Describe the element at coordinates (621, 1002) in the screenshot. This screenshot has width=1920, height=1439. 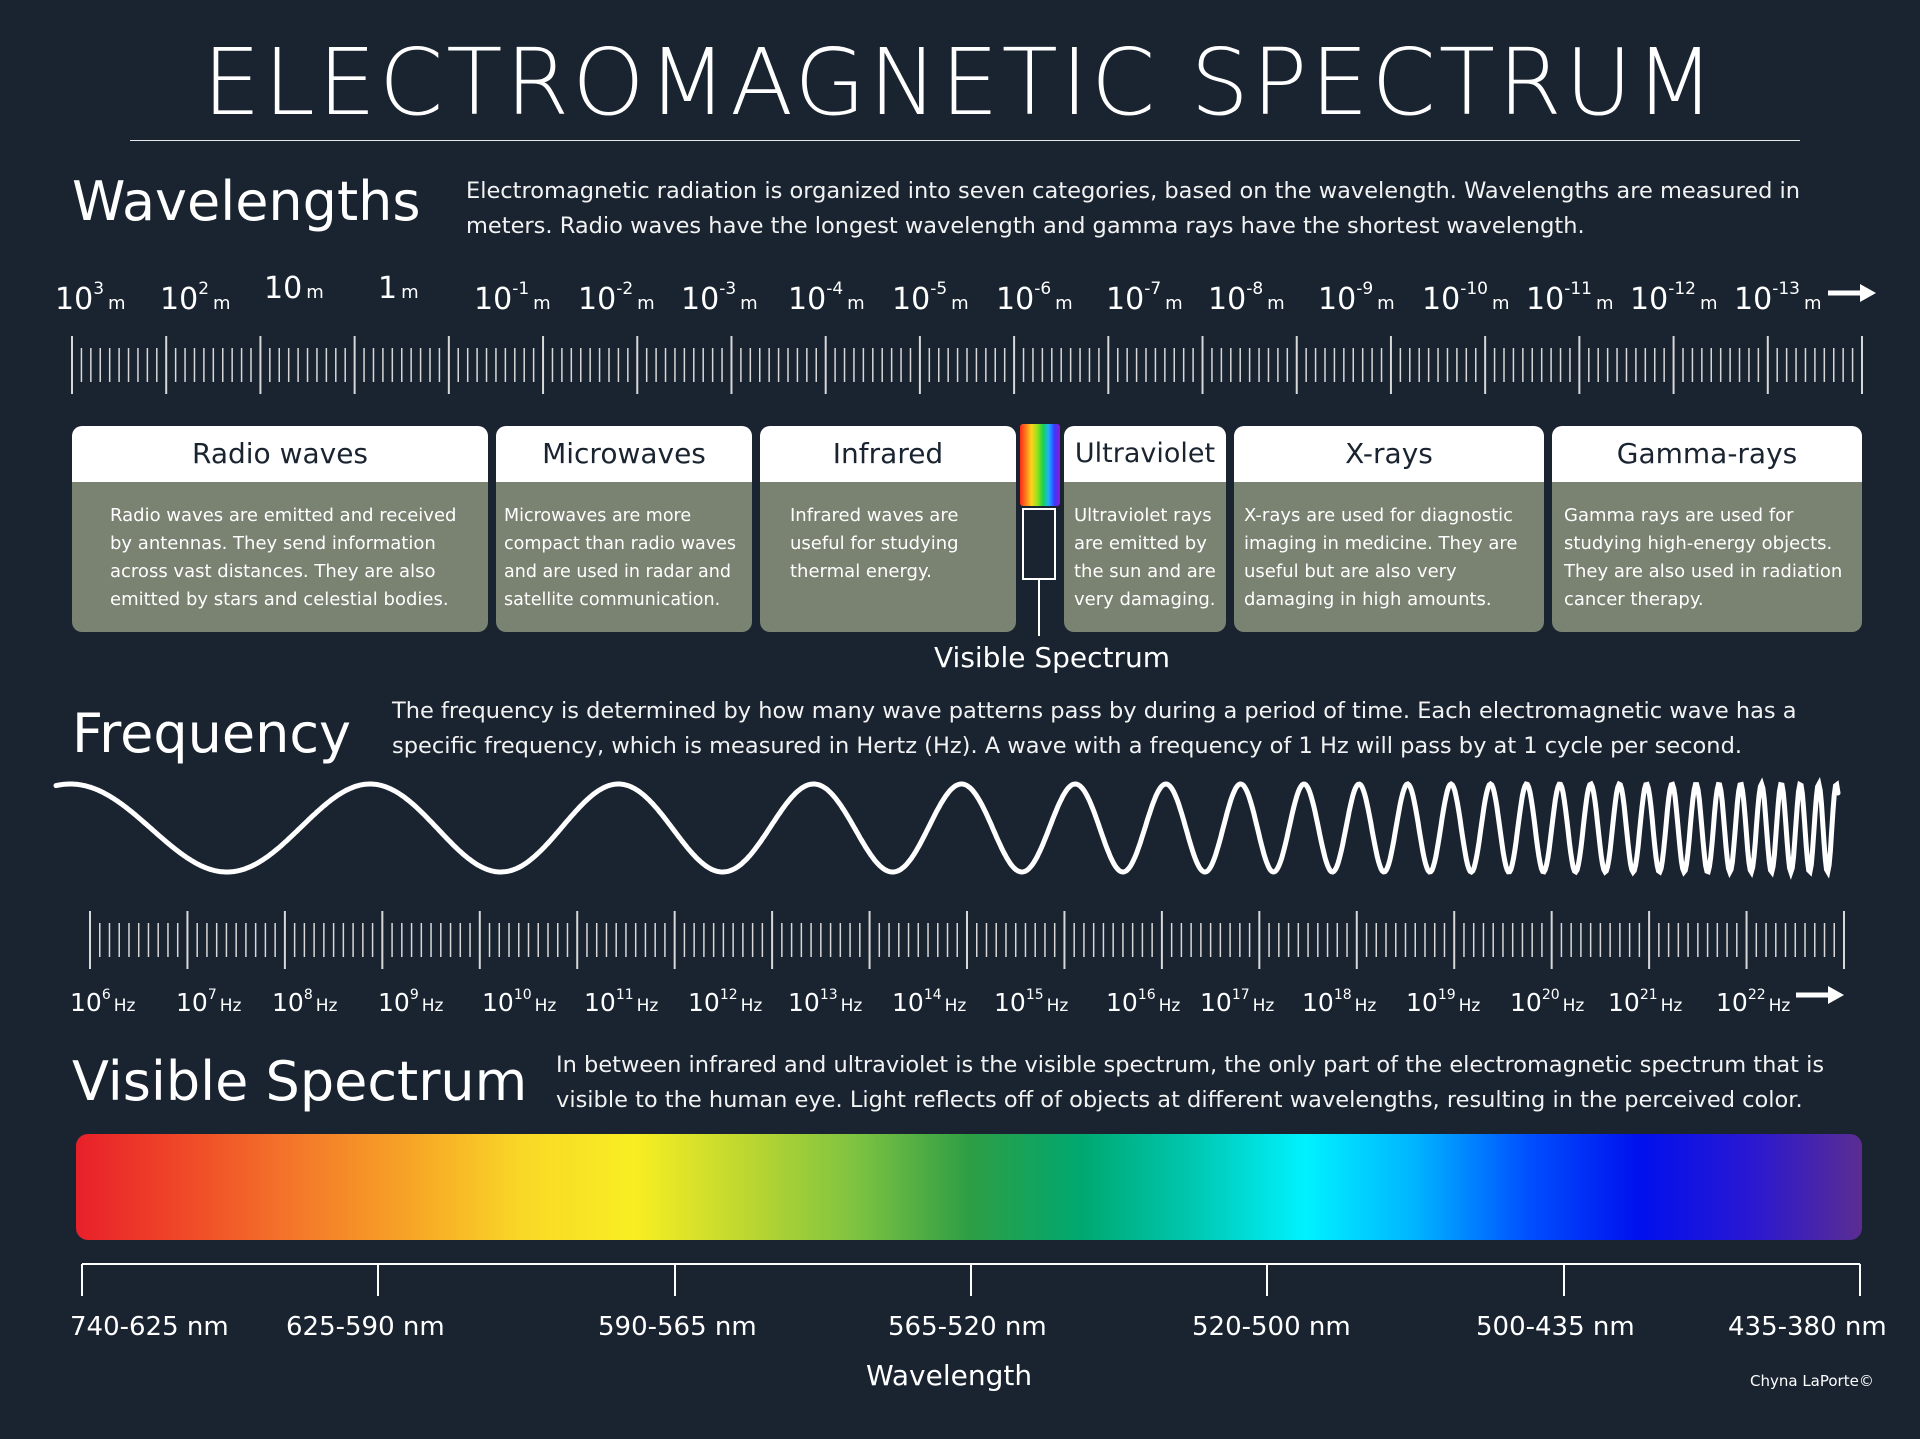
I see `frequency-label: 1011Hz` at that location.